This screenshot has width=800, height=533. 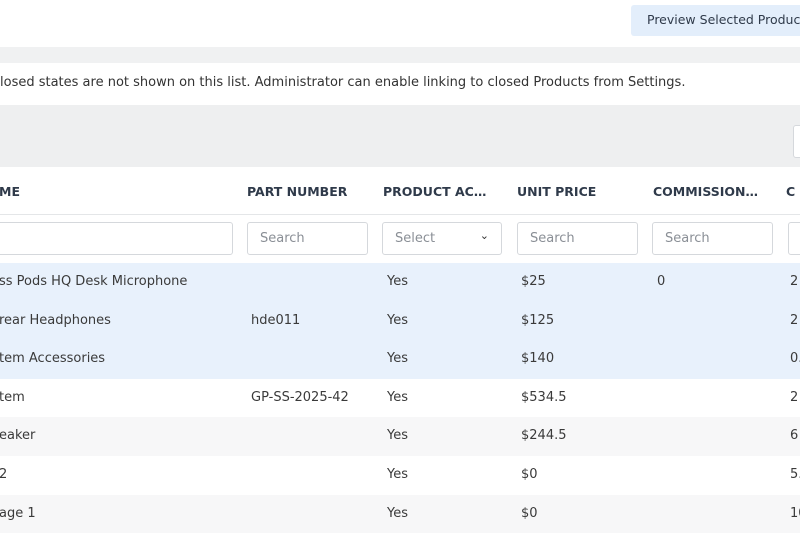 What do you see at coordinates (442, 238) in the screenshot?
I see `filter-select: Select ⌄` at bounding box center [442, 238].